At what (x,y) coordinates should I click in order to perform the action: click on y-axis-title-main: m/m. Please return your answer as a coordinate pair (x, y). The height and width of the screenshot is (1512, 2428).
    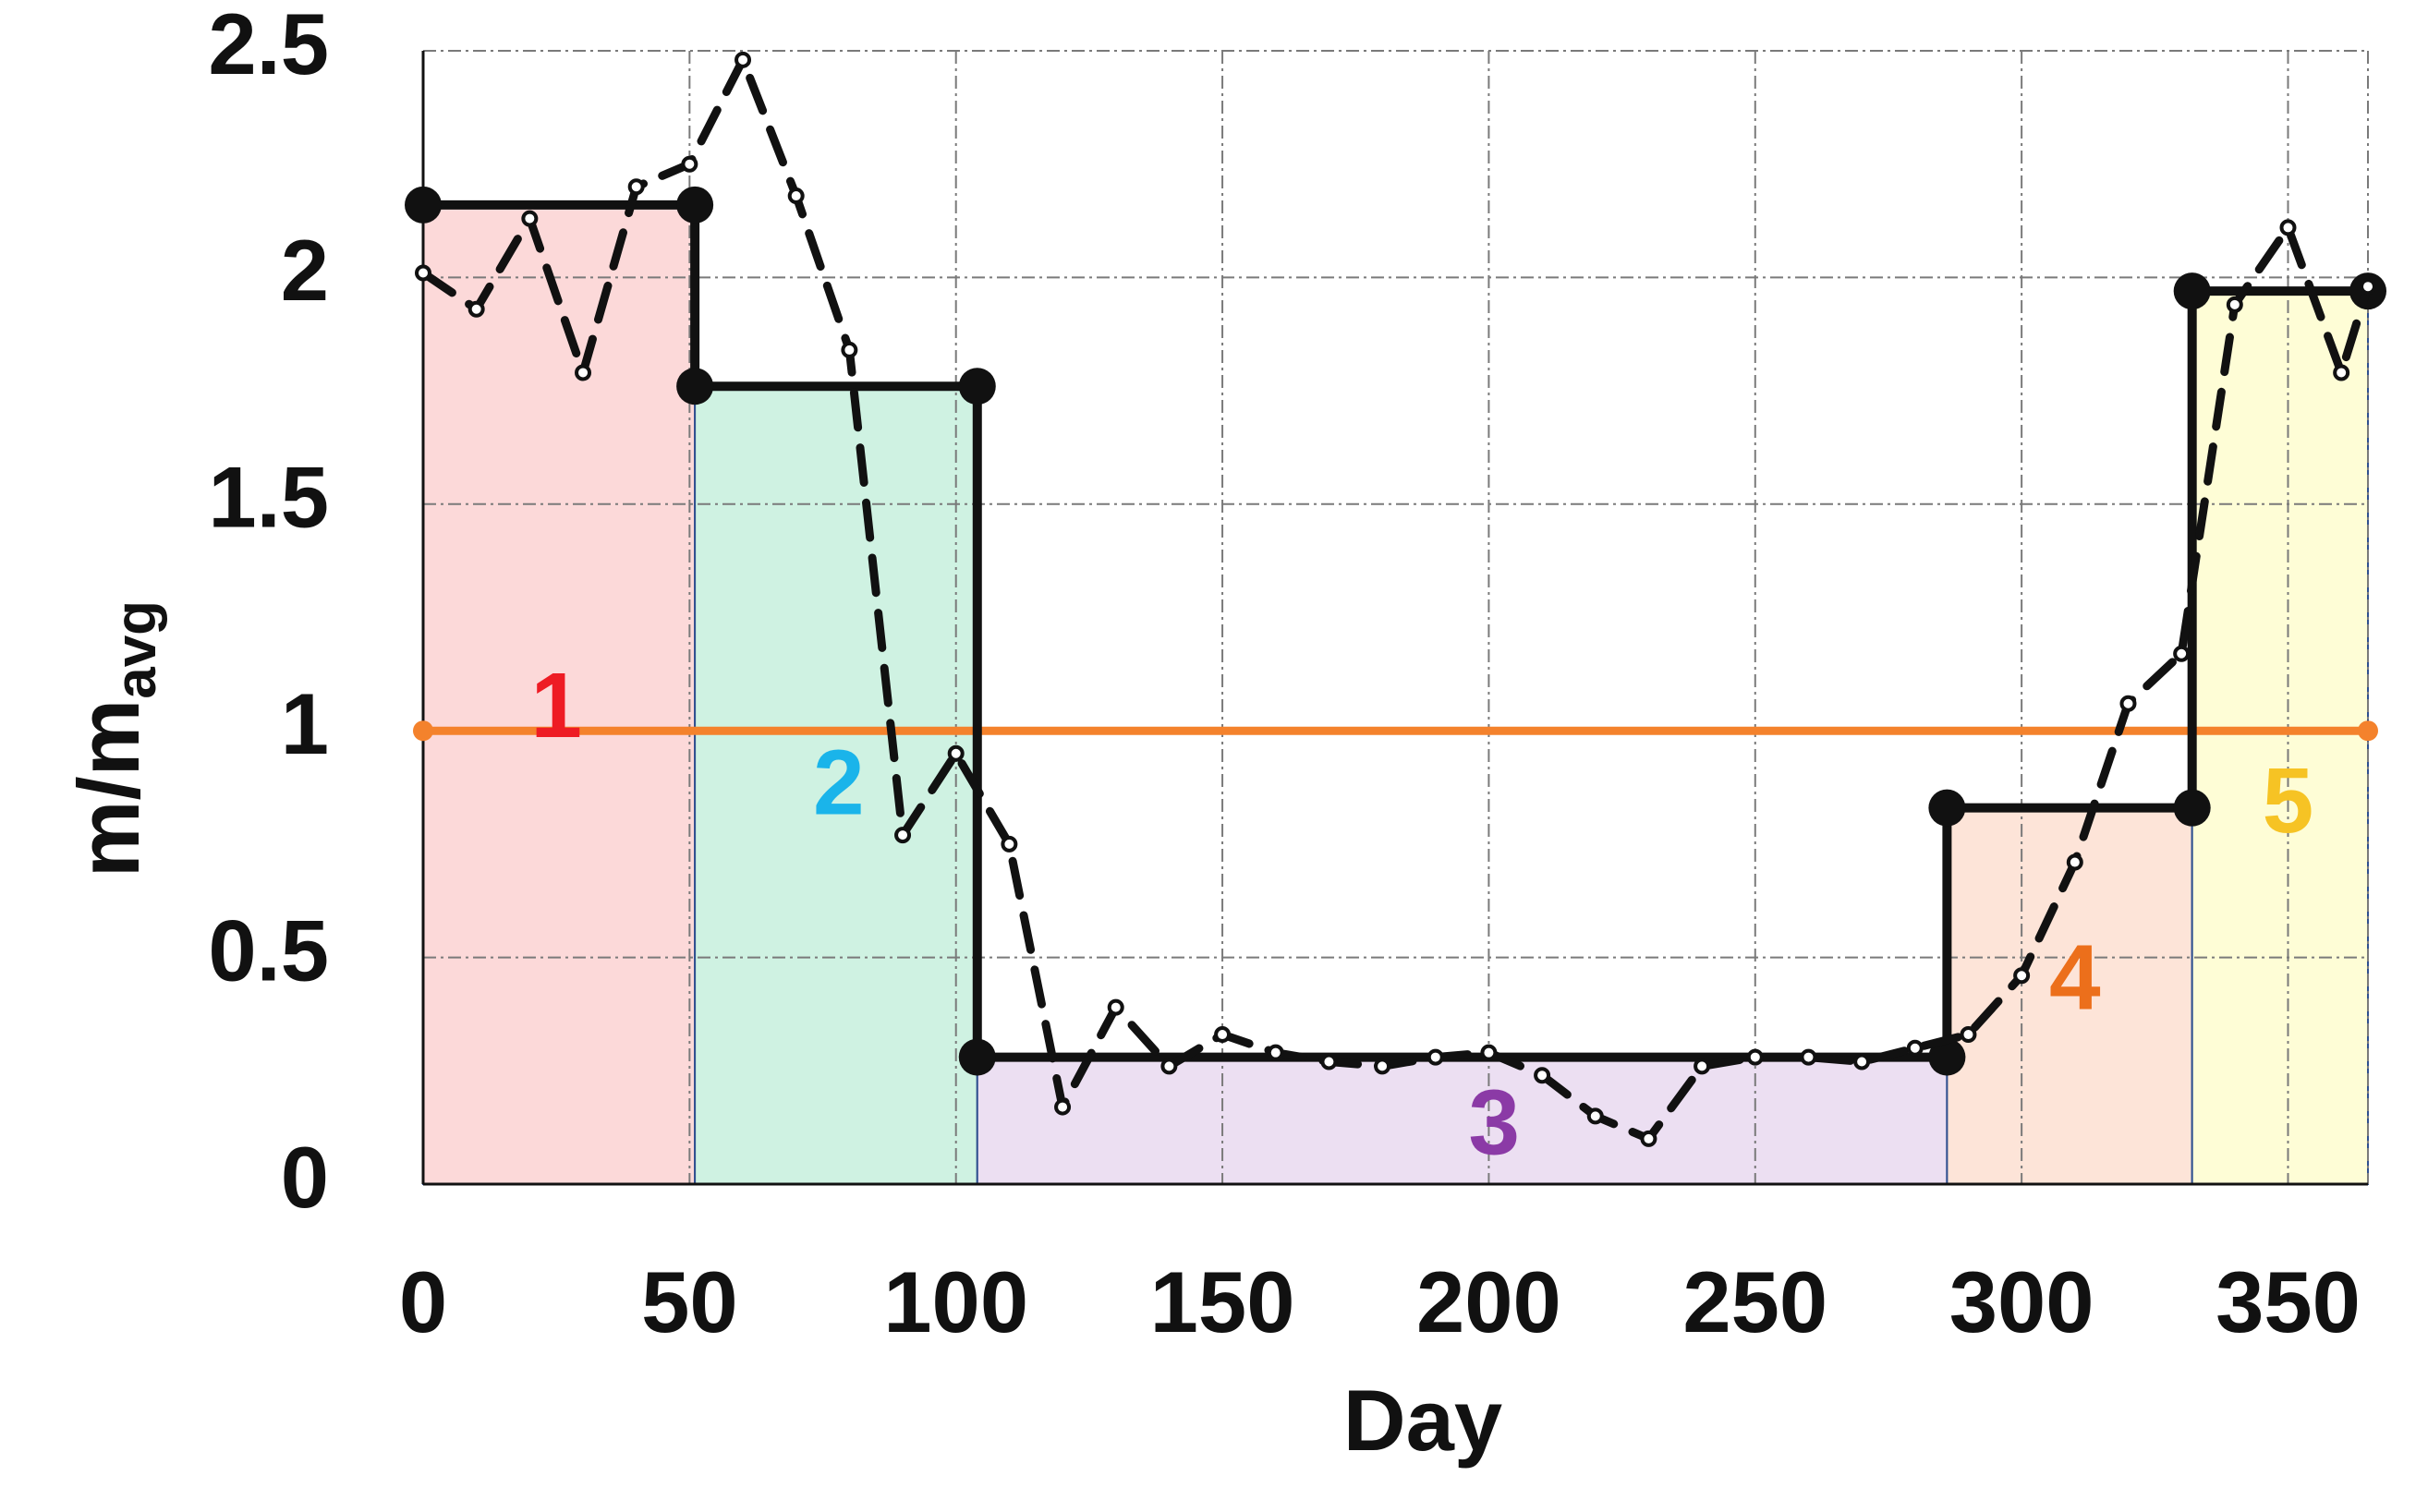
    Looking at the image, I should click on (108, 788).